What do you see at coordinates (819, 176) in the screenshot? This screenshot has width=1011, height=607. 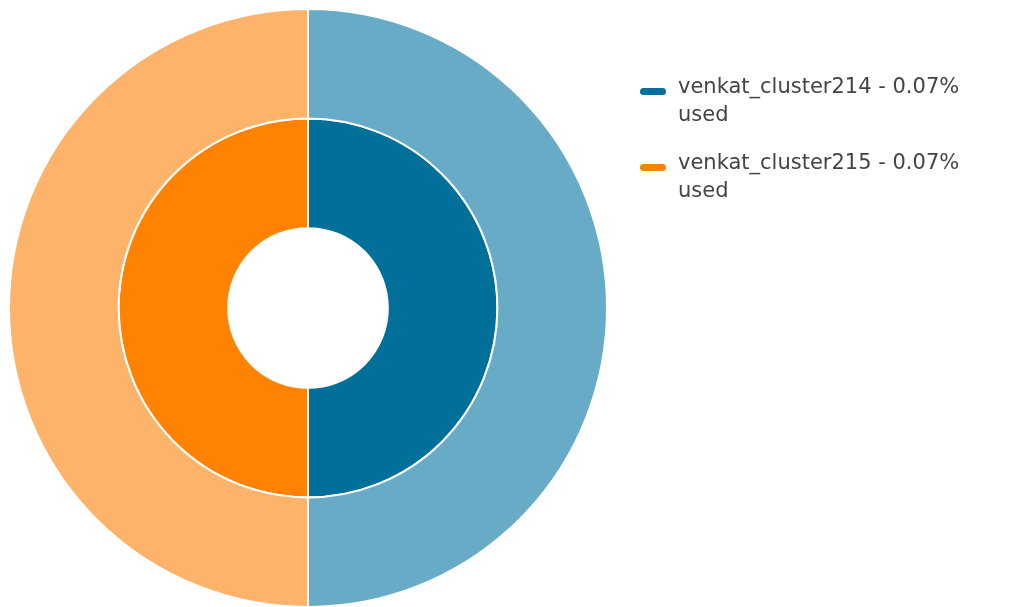 I see `legend-label: venkat_cluster215 - 0.07% used` at bounding box center [819, 176].